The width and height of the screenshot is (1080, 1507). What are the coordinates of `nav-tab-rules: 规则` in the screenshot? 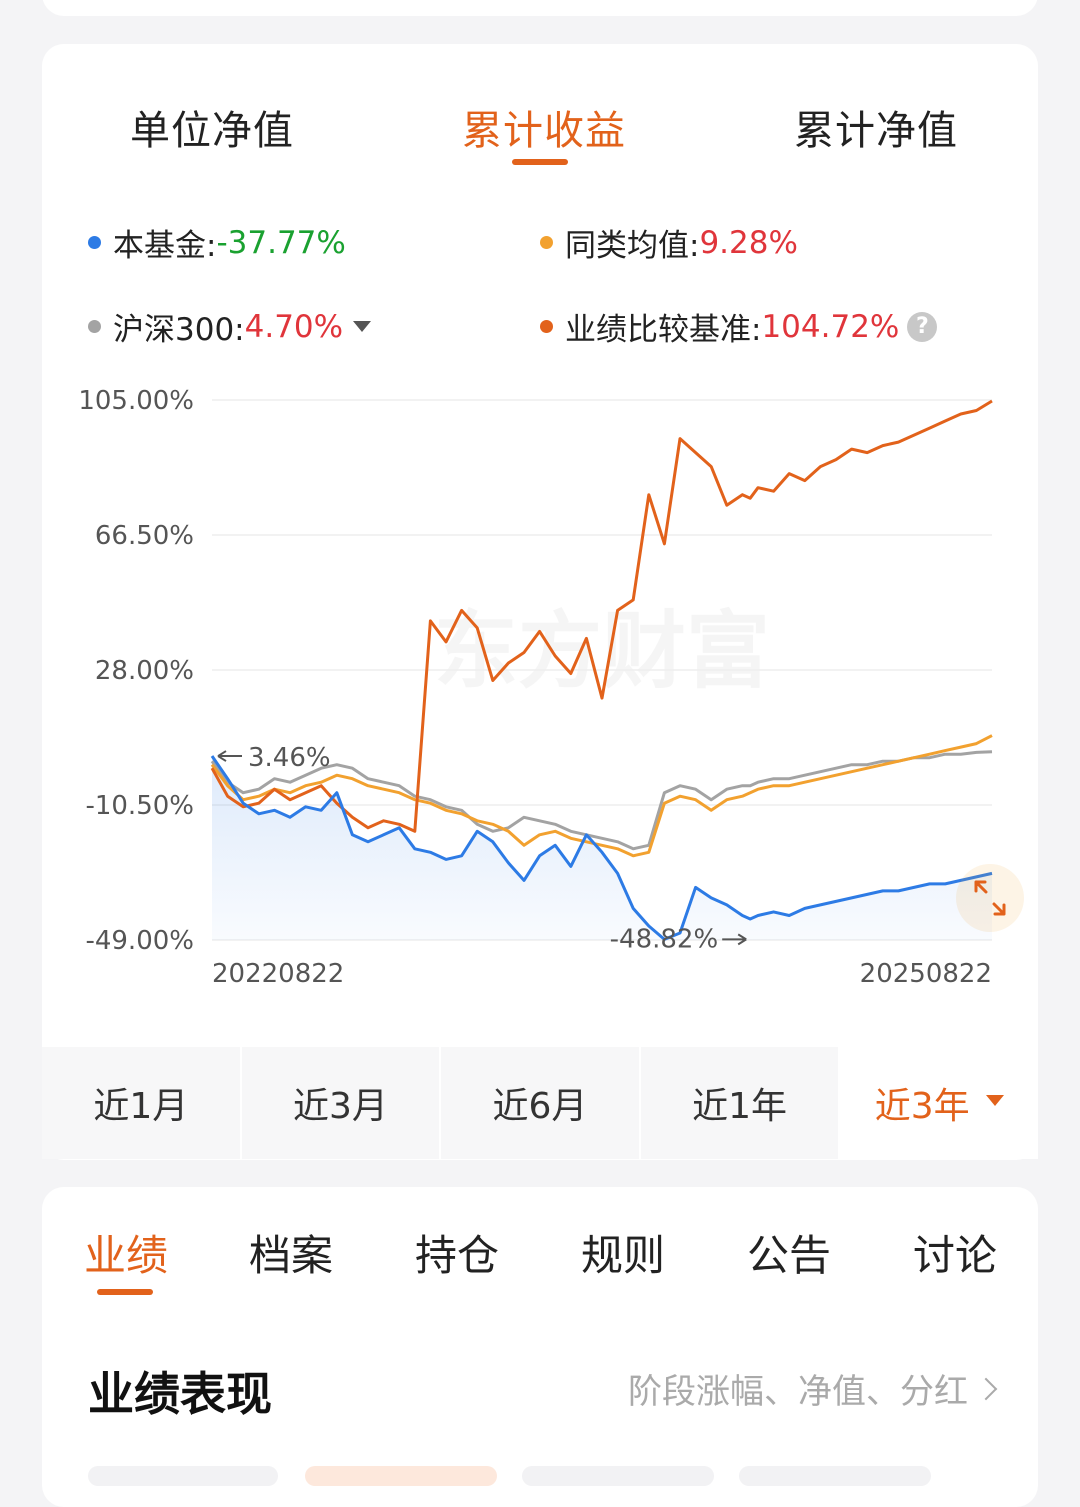 It's located at (623, 1255).